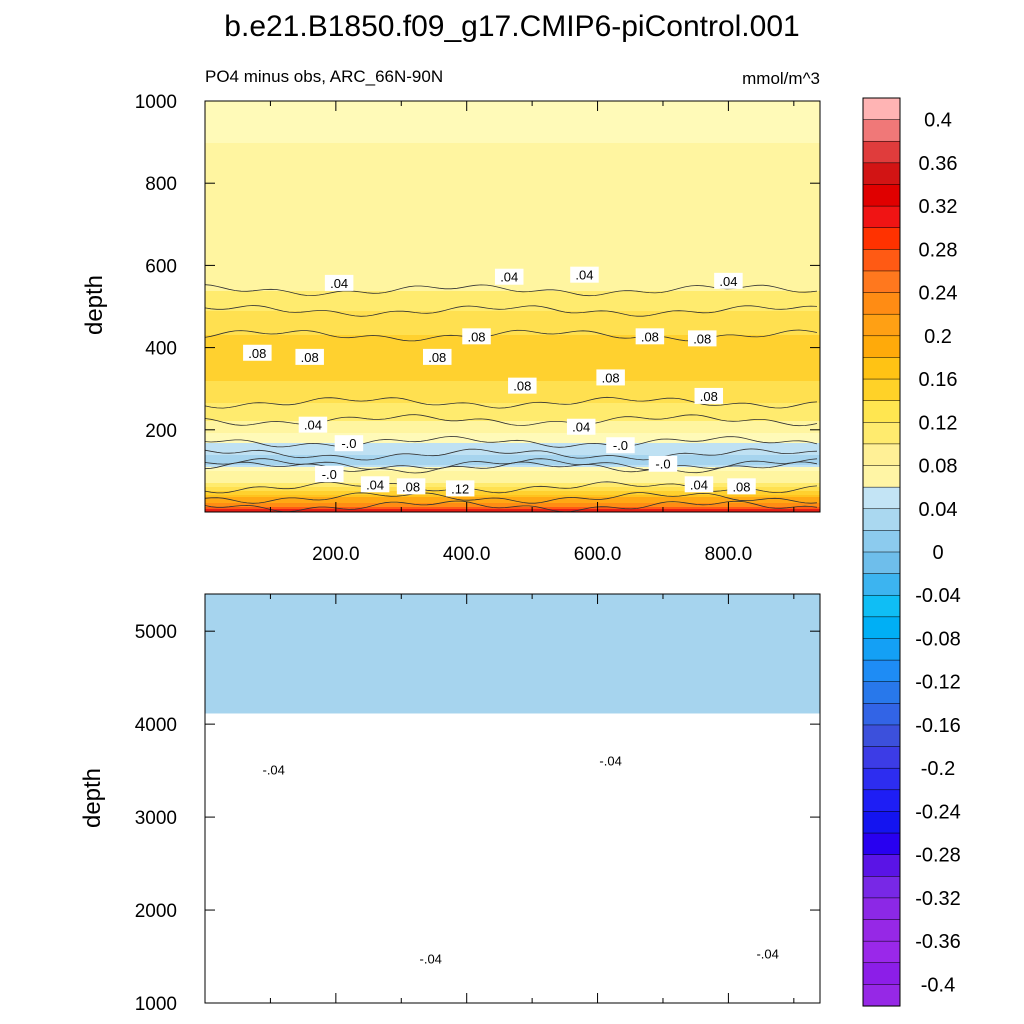  What do you see at coordinates (938, 423) in the screenshot?
I see `colorbar-label: 0.12` at bounding box center [938, 423].